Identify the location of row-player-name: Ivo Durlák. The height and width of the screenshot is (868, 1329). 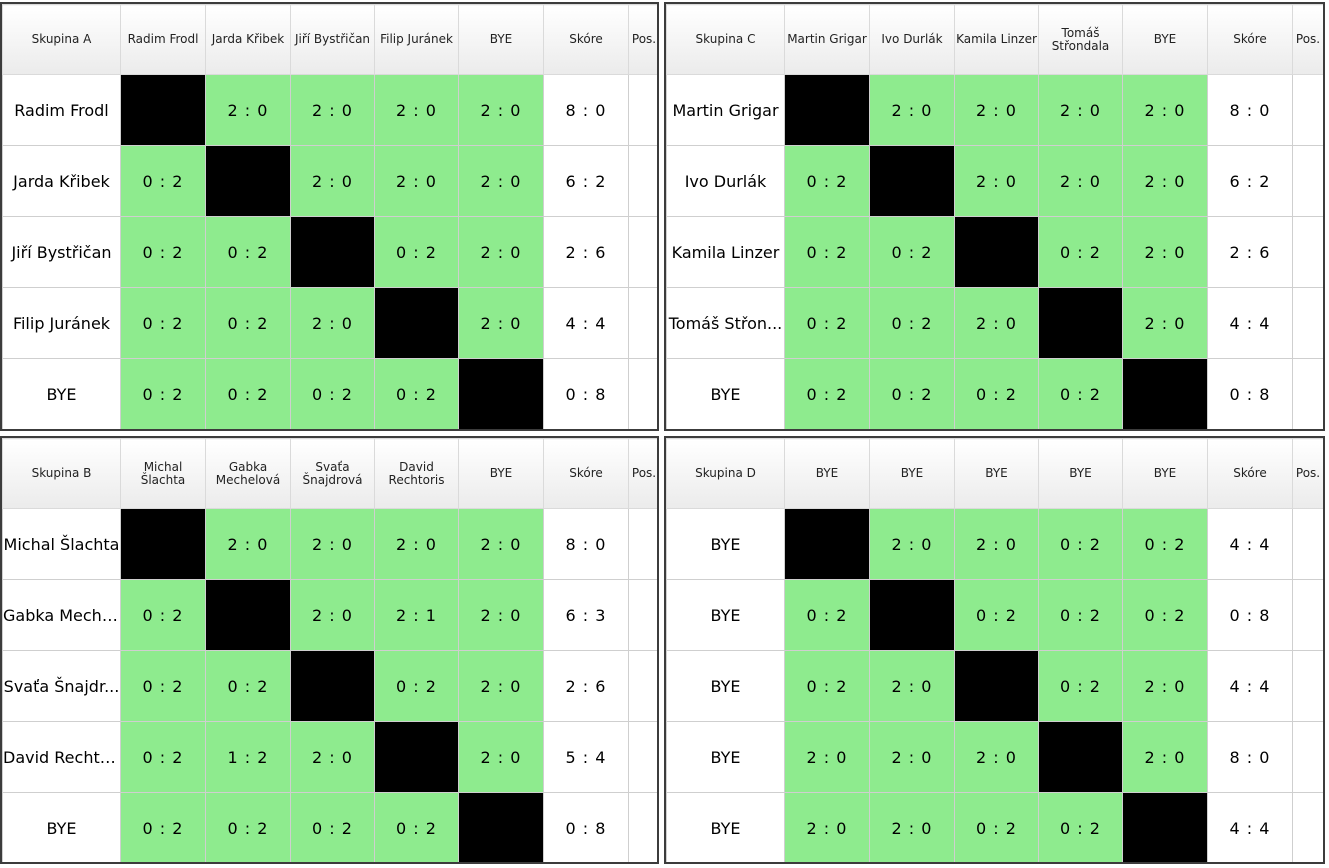
(725, 181).